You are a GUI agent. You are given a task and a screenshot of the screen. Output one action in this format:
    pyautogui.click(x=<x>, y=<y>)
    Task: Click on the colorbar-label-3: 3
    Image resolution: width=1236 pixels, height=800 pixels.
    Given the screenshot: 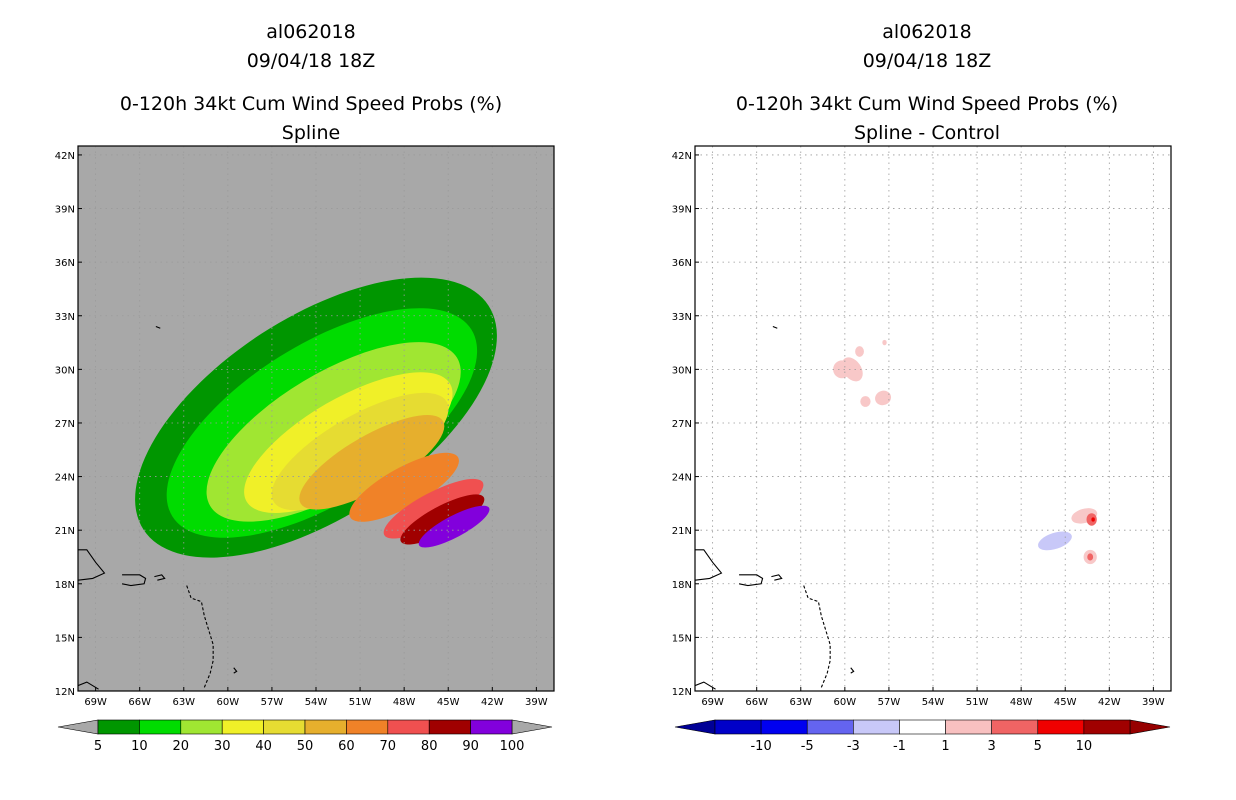 What is the action you would take?
    pyautogui.click(x=992, y=746)
    